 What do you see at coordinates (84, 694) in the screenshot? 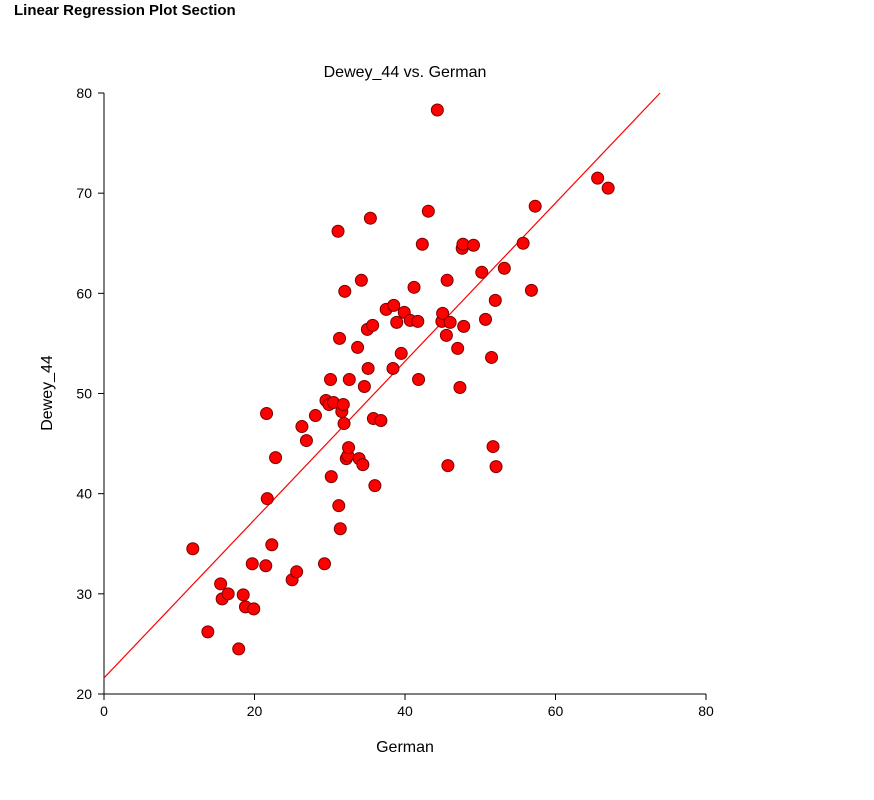
I see `y-tick-label: 20` at bounding box center [84, 694].